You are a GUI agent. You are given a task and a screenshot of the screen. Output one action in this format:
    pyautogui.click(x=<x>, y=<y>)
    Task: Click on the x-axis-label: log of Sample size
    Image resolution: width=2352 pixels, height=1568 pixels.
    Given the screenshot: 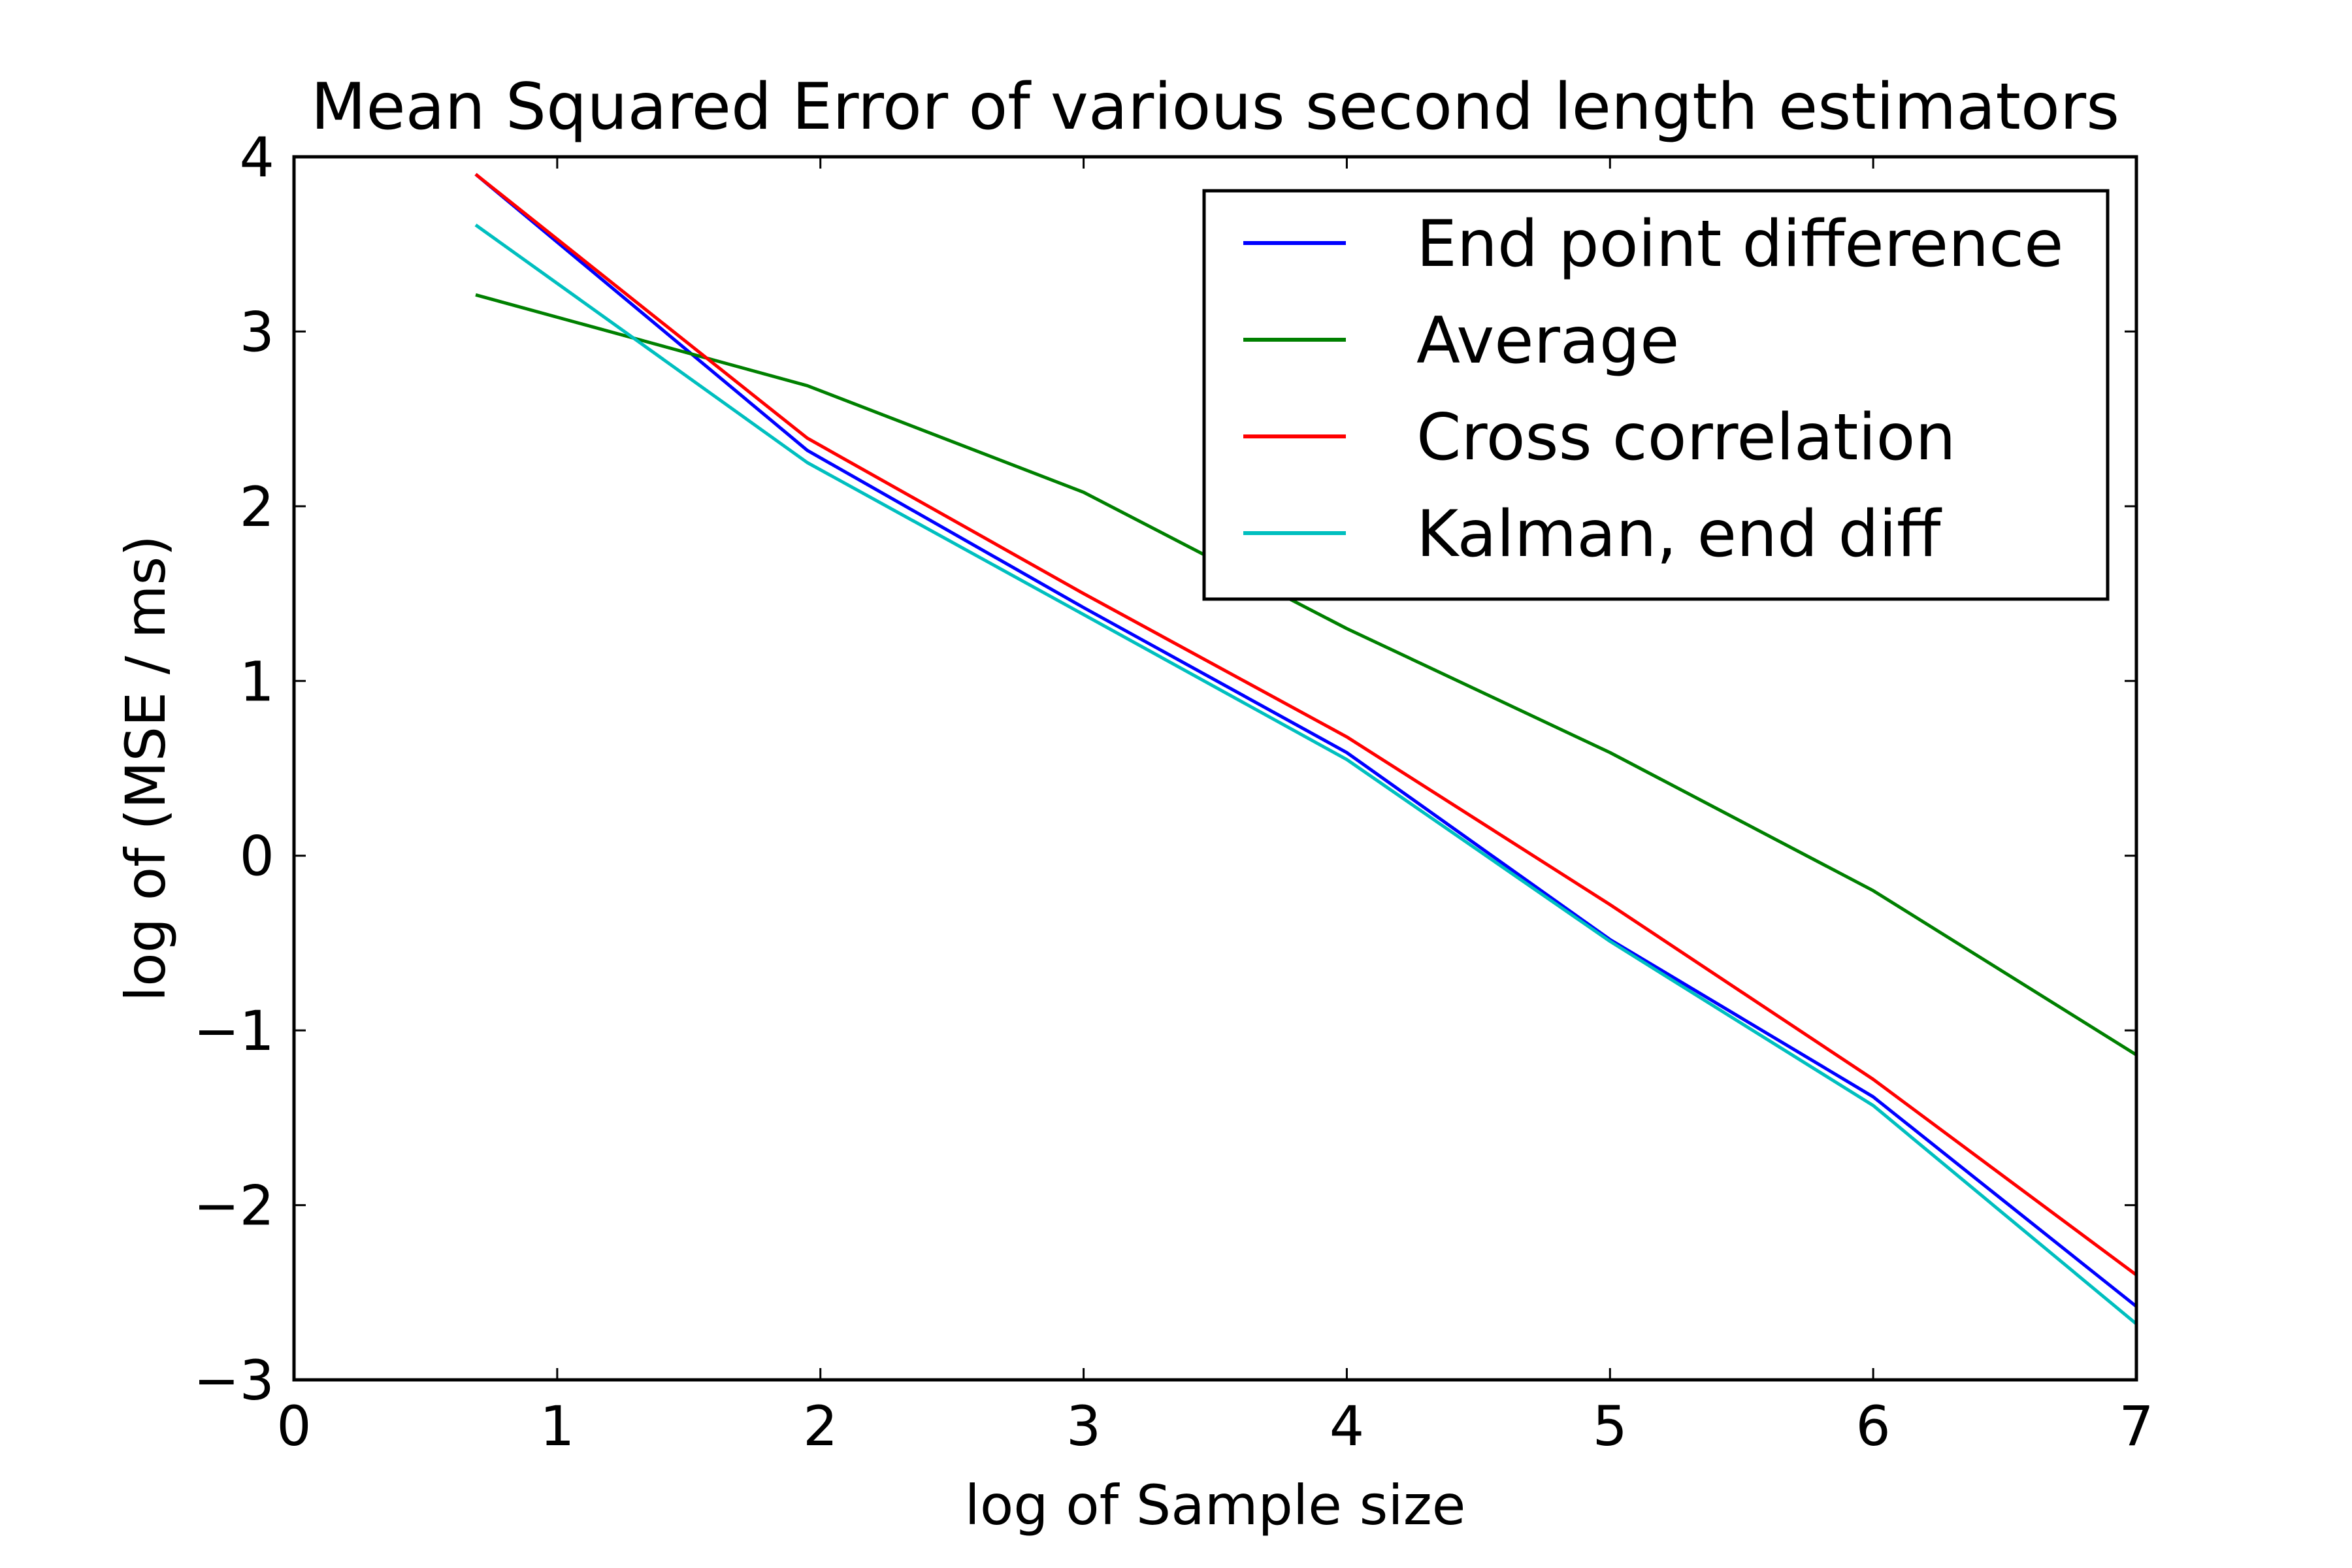 What is the action you would take?
    pyautogui.click(x=1215, y=1505)
    